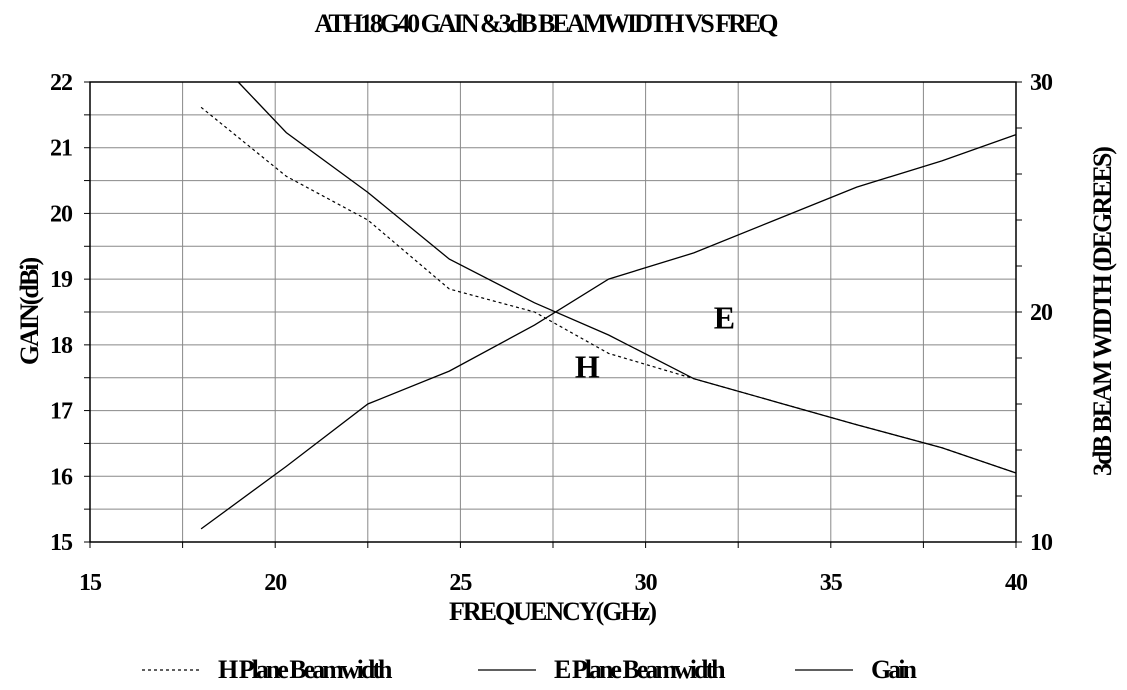  I want to click on y-left-tick-label: 17, so click(61, 412).